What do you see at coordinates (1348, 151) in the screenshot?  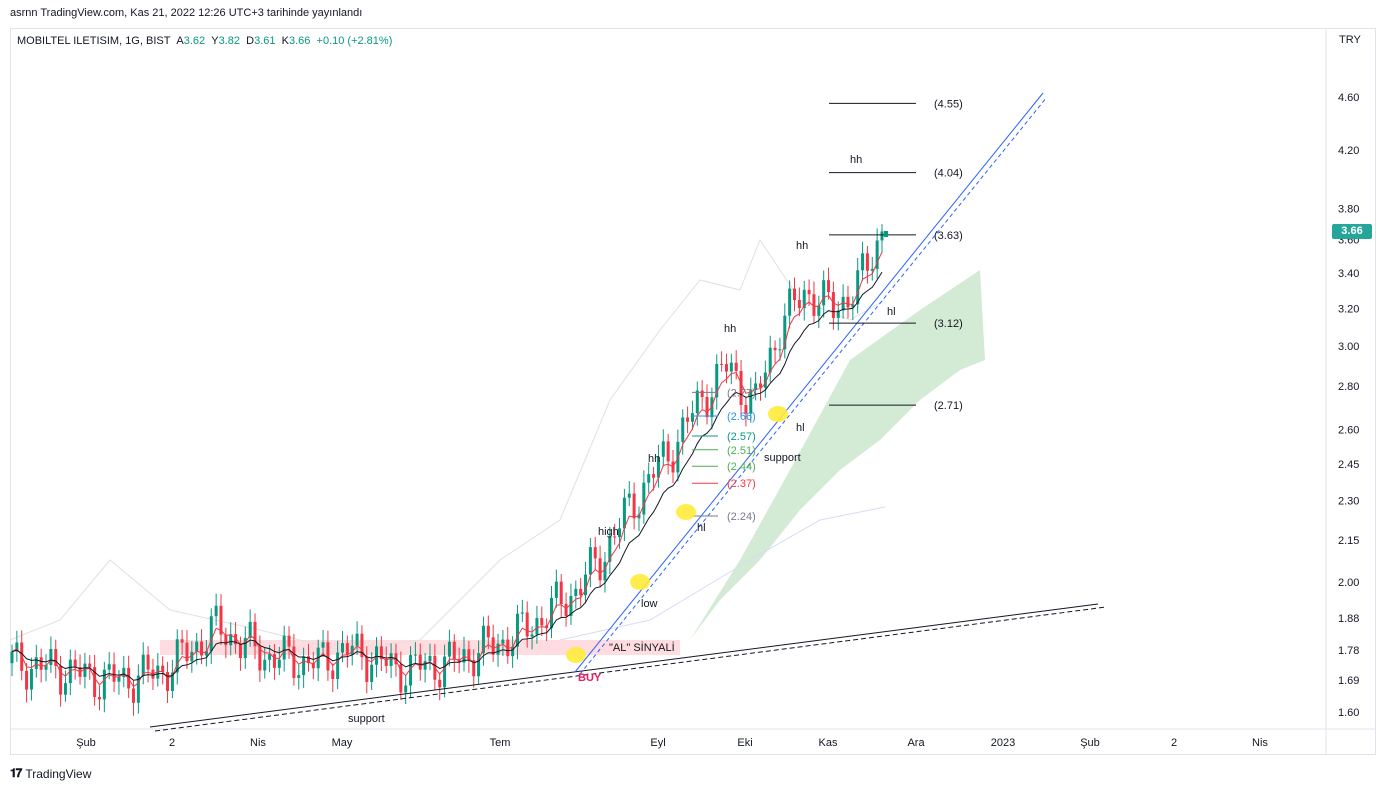 I see `price-tick-label: 4.20` at bounding box center [1348, 151].